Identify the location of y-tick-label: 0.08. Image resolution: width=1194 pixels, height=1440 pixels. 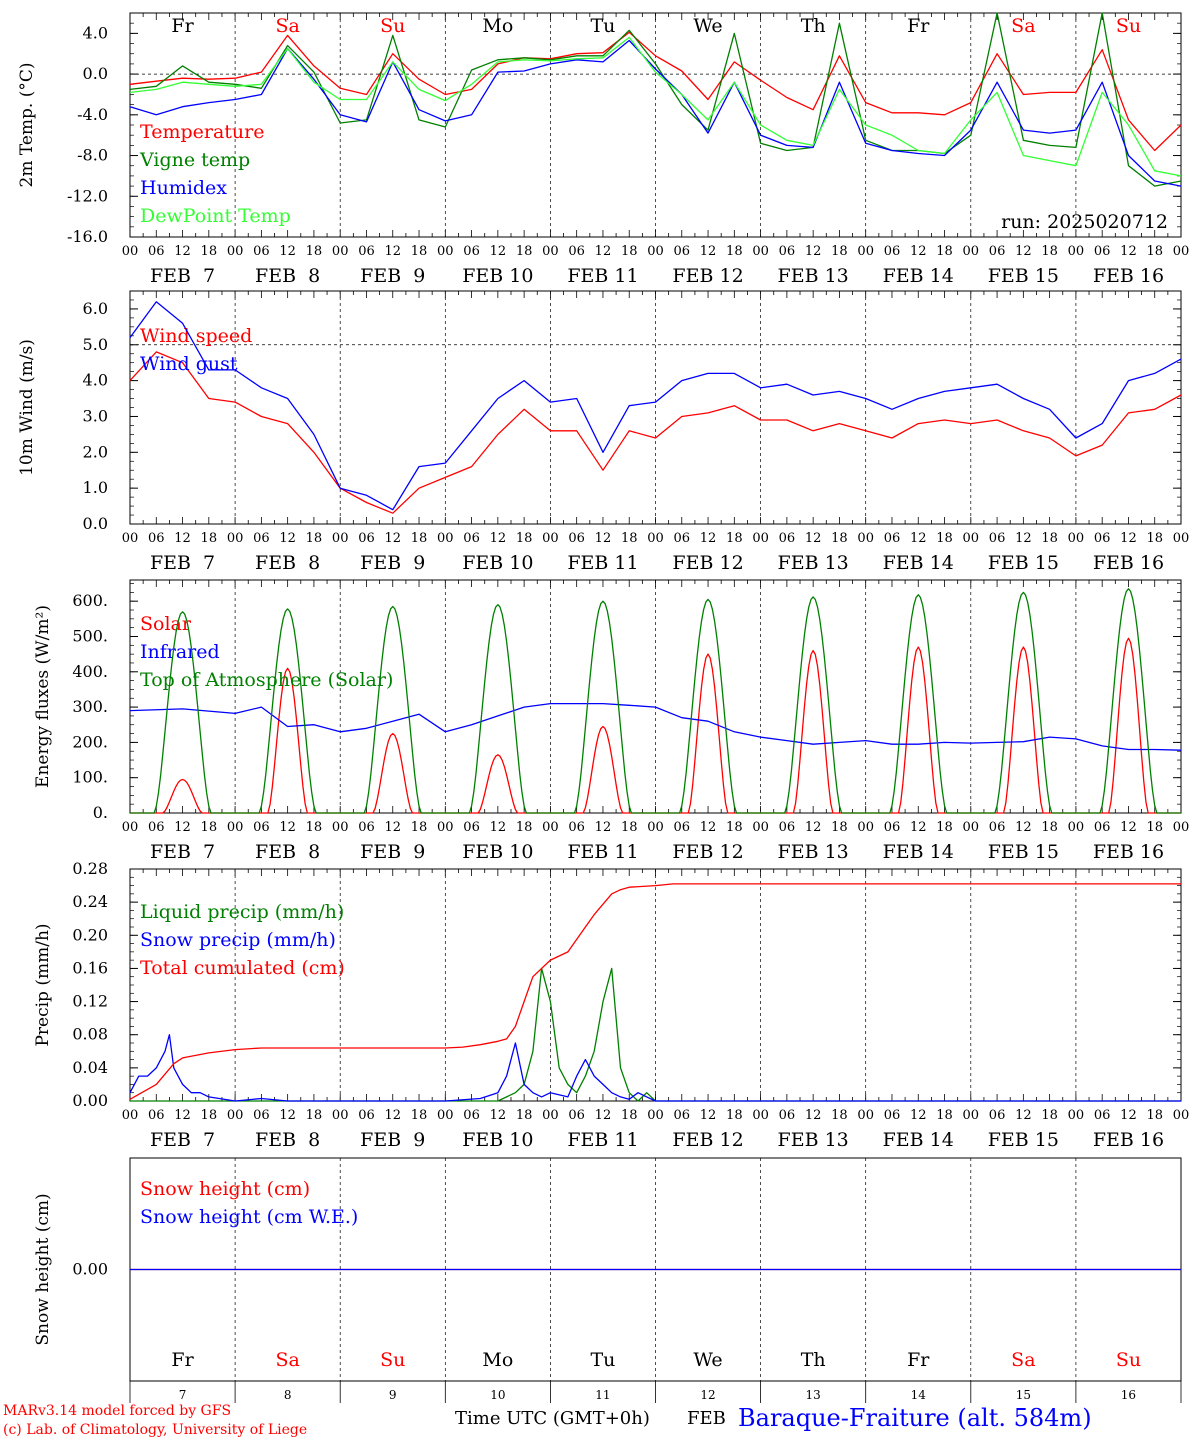
(90, 1034).